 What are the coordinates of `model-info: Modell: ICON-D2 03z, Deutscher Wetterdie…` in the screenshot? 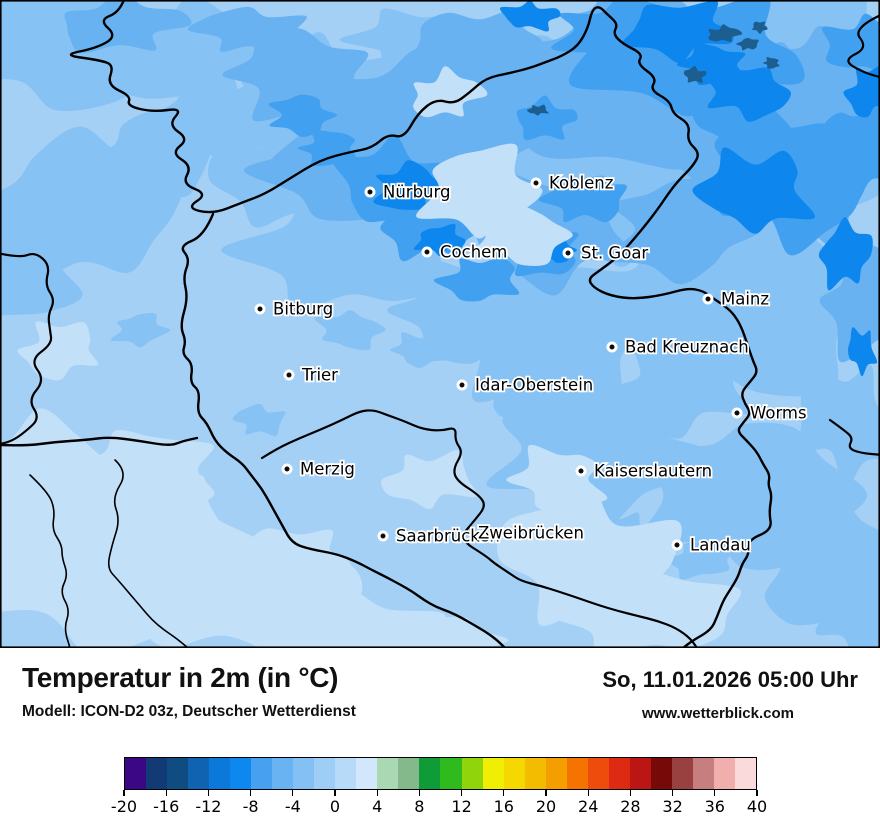 It's located at (189, 711).